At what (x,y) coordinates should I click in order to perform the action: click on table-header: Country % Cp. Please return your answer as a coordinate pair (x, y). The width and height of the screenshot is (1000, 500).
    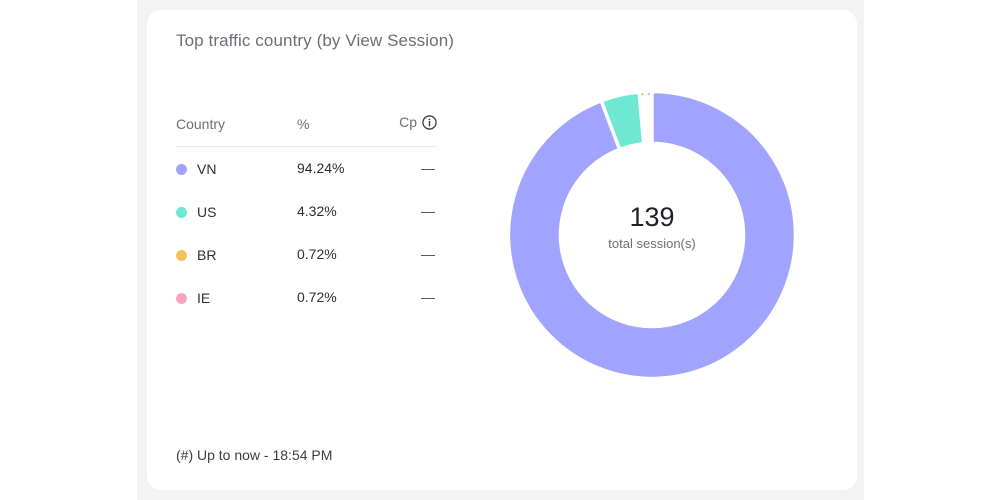
    Looking at the image, I should click on (306, 130).